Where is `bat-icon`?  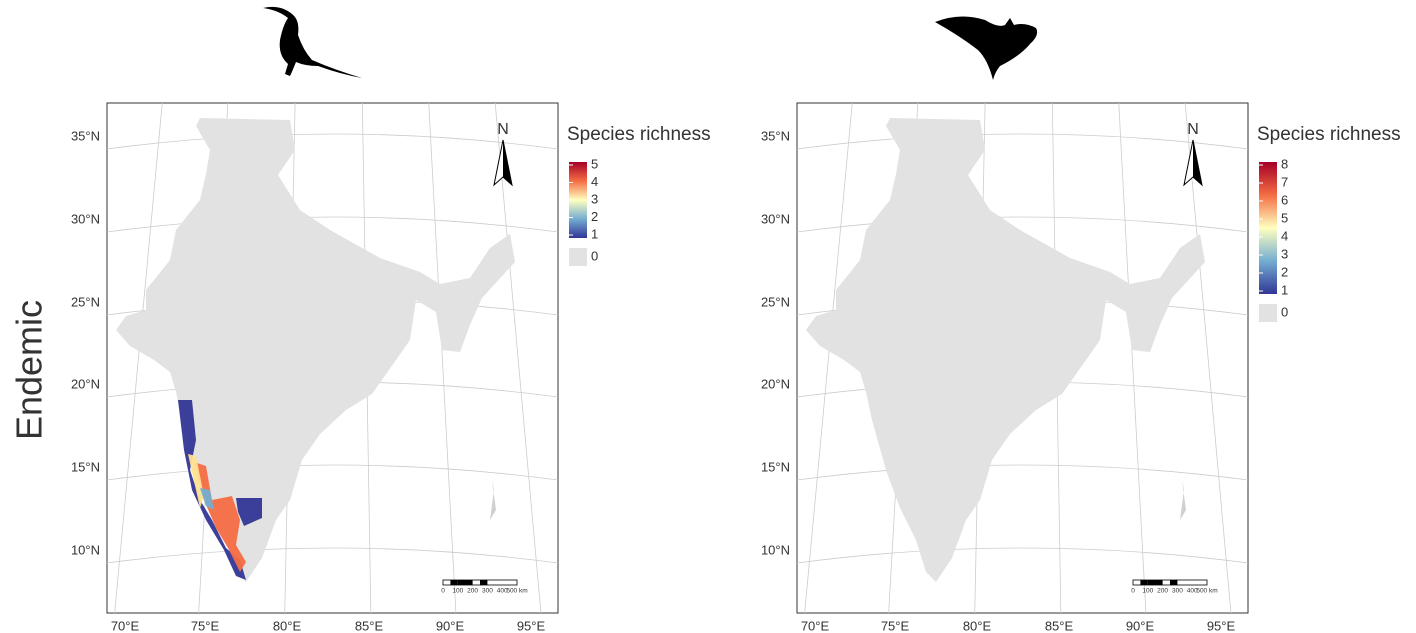
bat-icon is located at coordinates (986, 48).